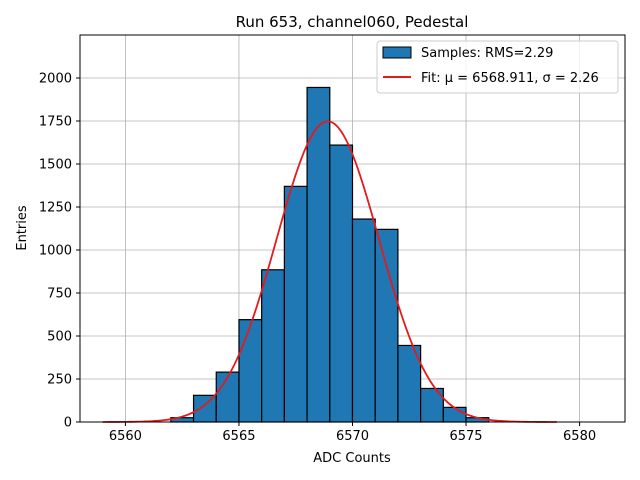  Describe the element at coordinates (352, 458) in the screenshot. I see `x-axis-label: ADC Counts` at that location.